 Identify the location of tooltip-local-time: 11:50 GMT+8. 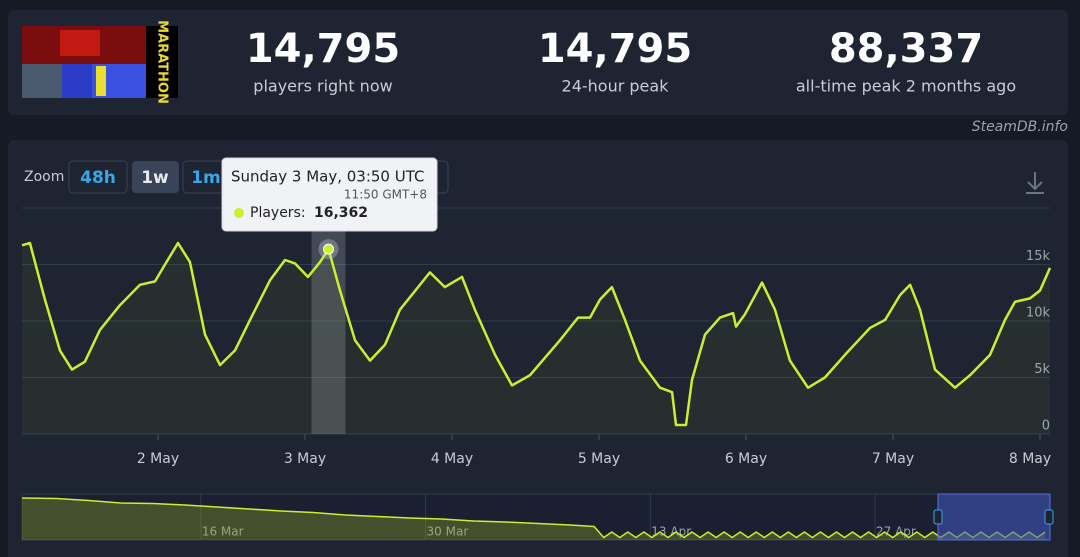
(385, 195).